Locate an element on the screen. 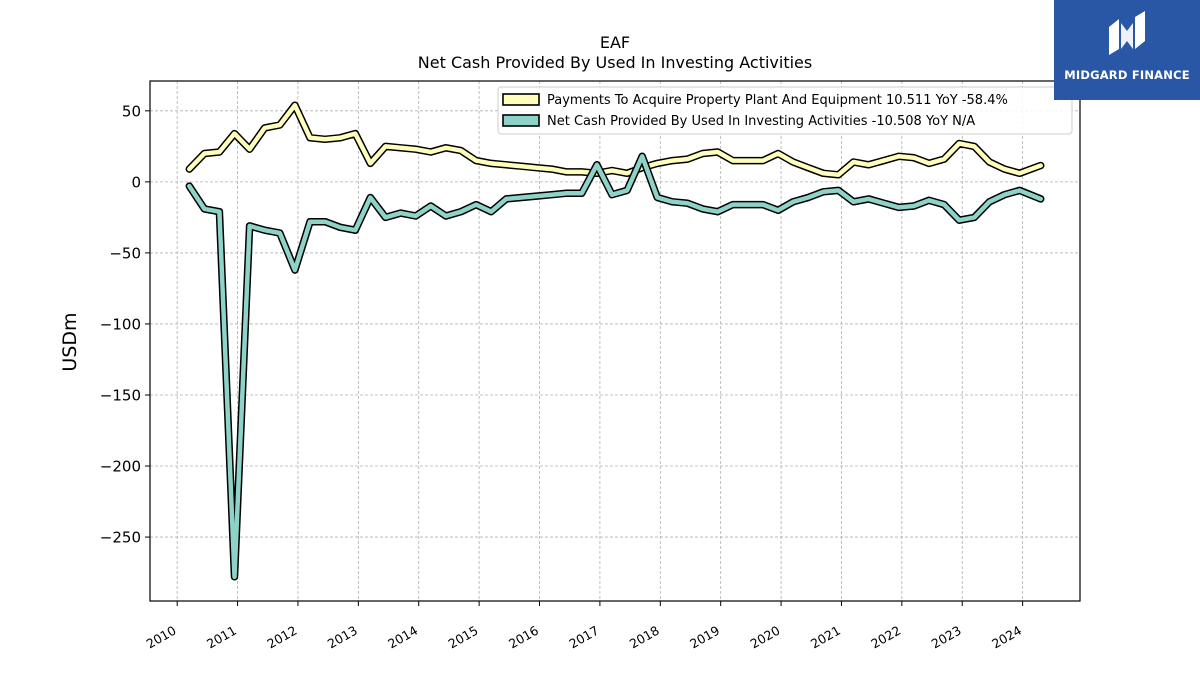 This screenshot has height=675, width=1200. brand-name: MIDGARD FINANCE is located at coordinates (1127, 75).